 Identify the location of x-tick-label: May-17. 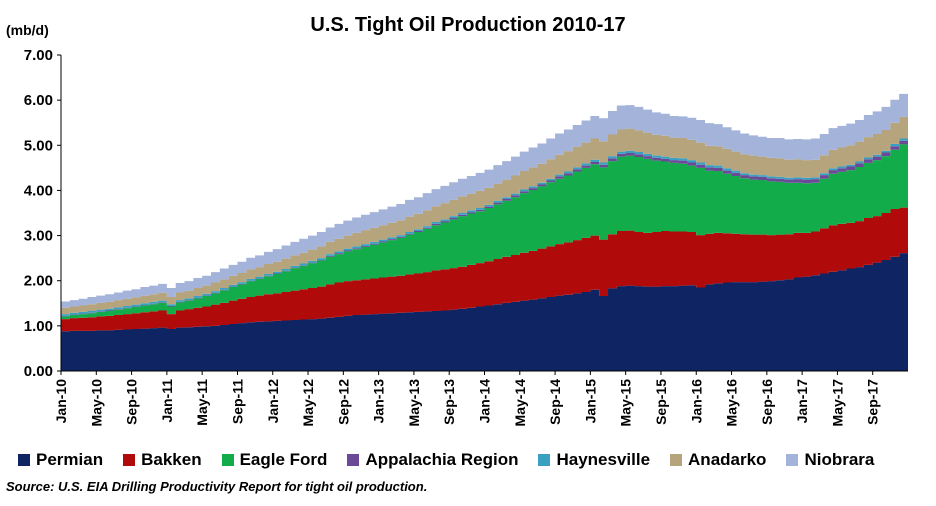
(837, 403).